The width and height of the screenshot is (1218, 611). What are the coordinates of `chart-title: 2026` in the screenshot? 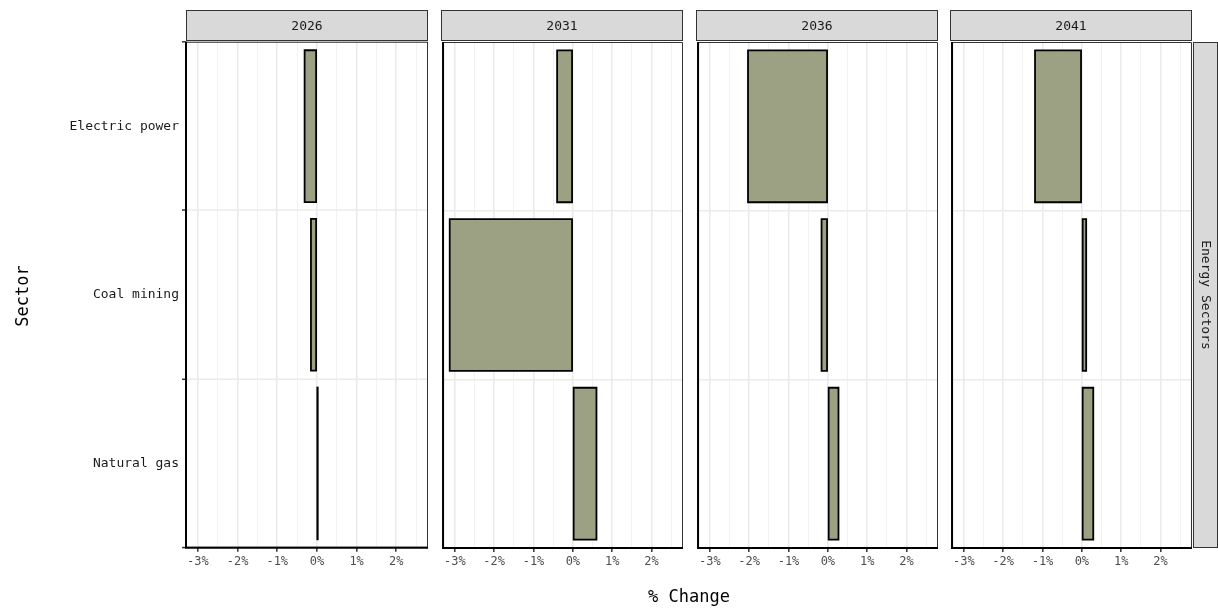 It's located at (307, 25).